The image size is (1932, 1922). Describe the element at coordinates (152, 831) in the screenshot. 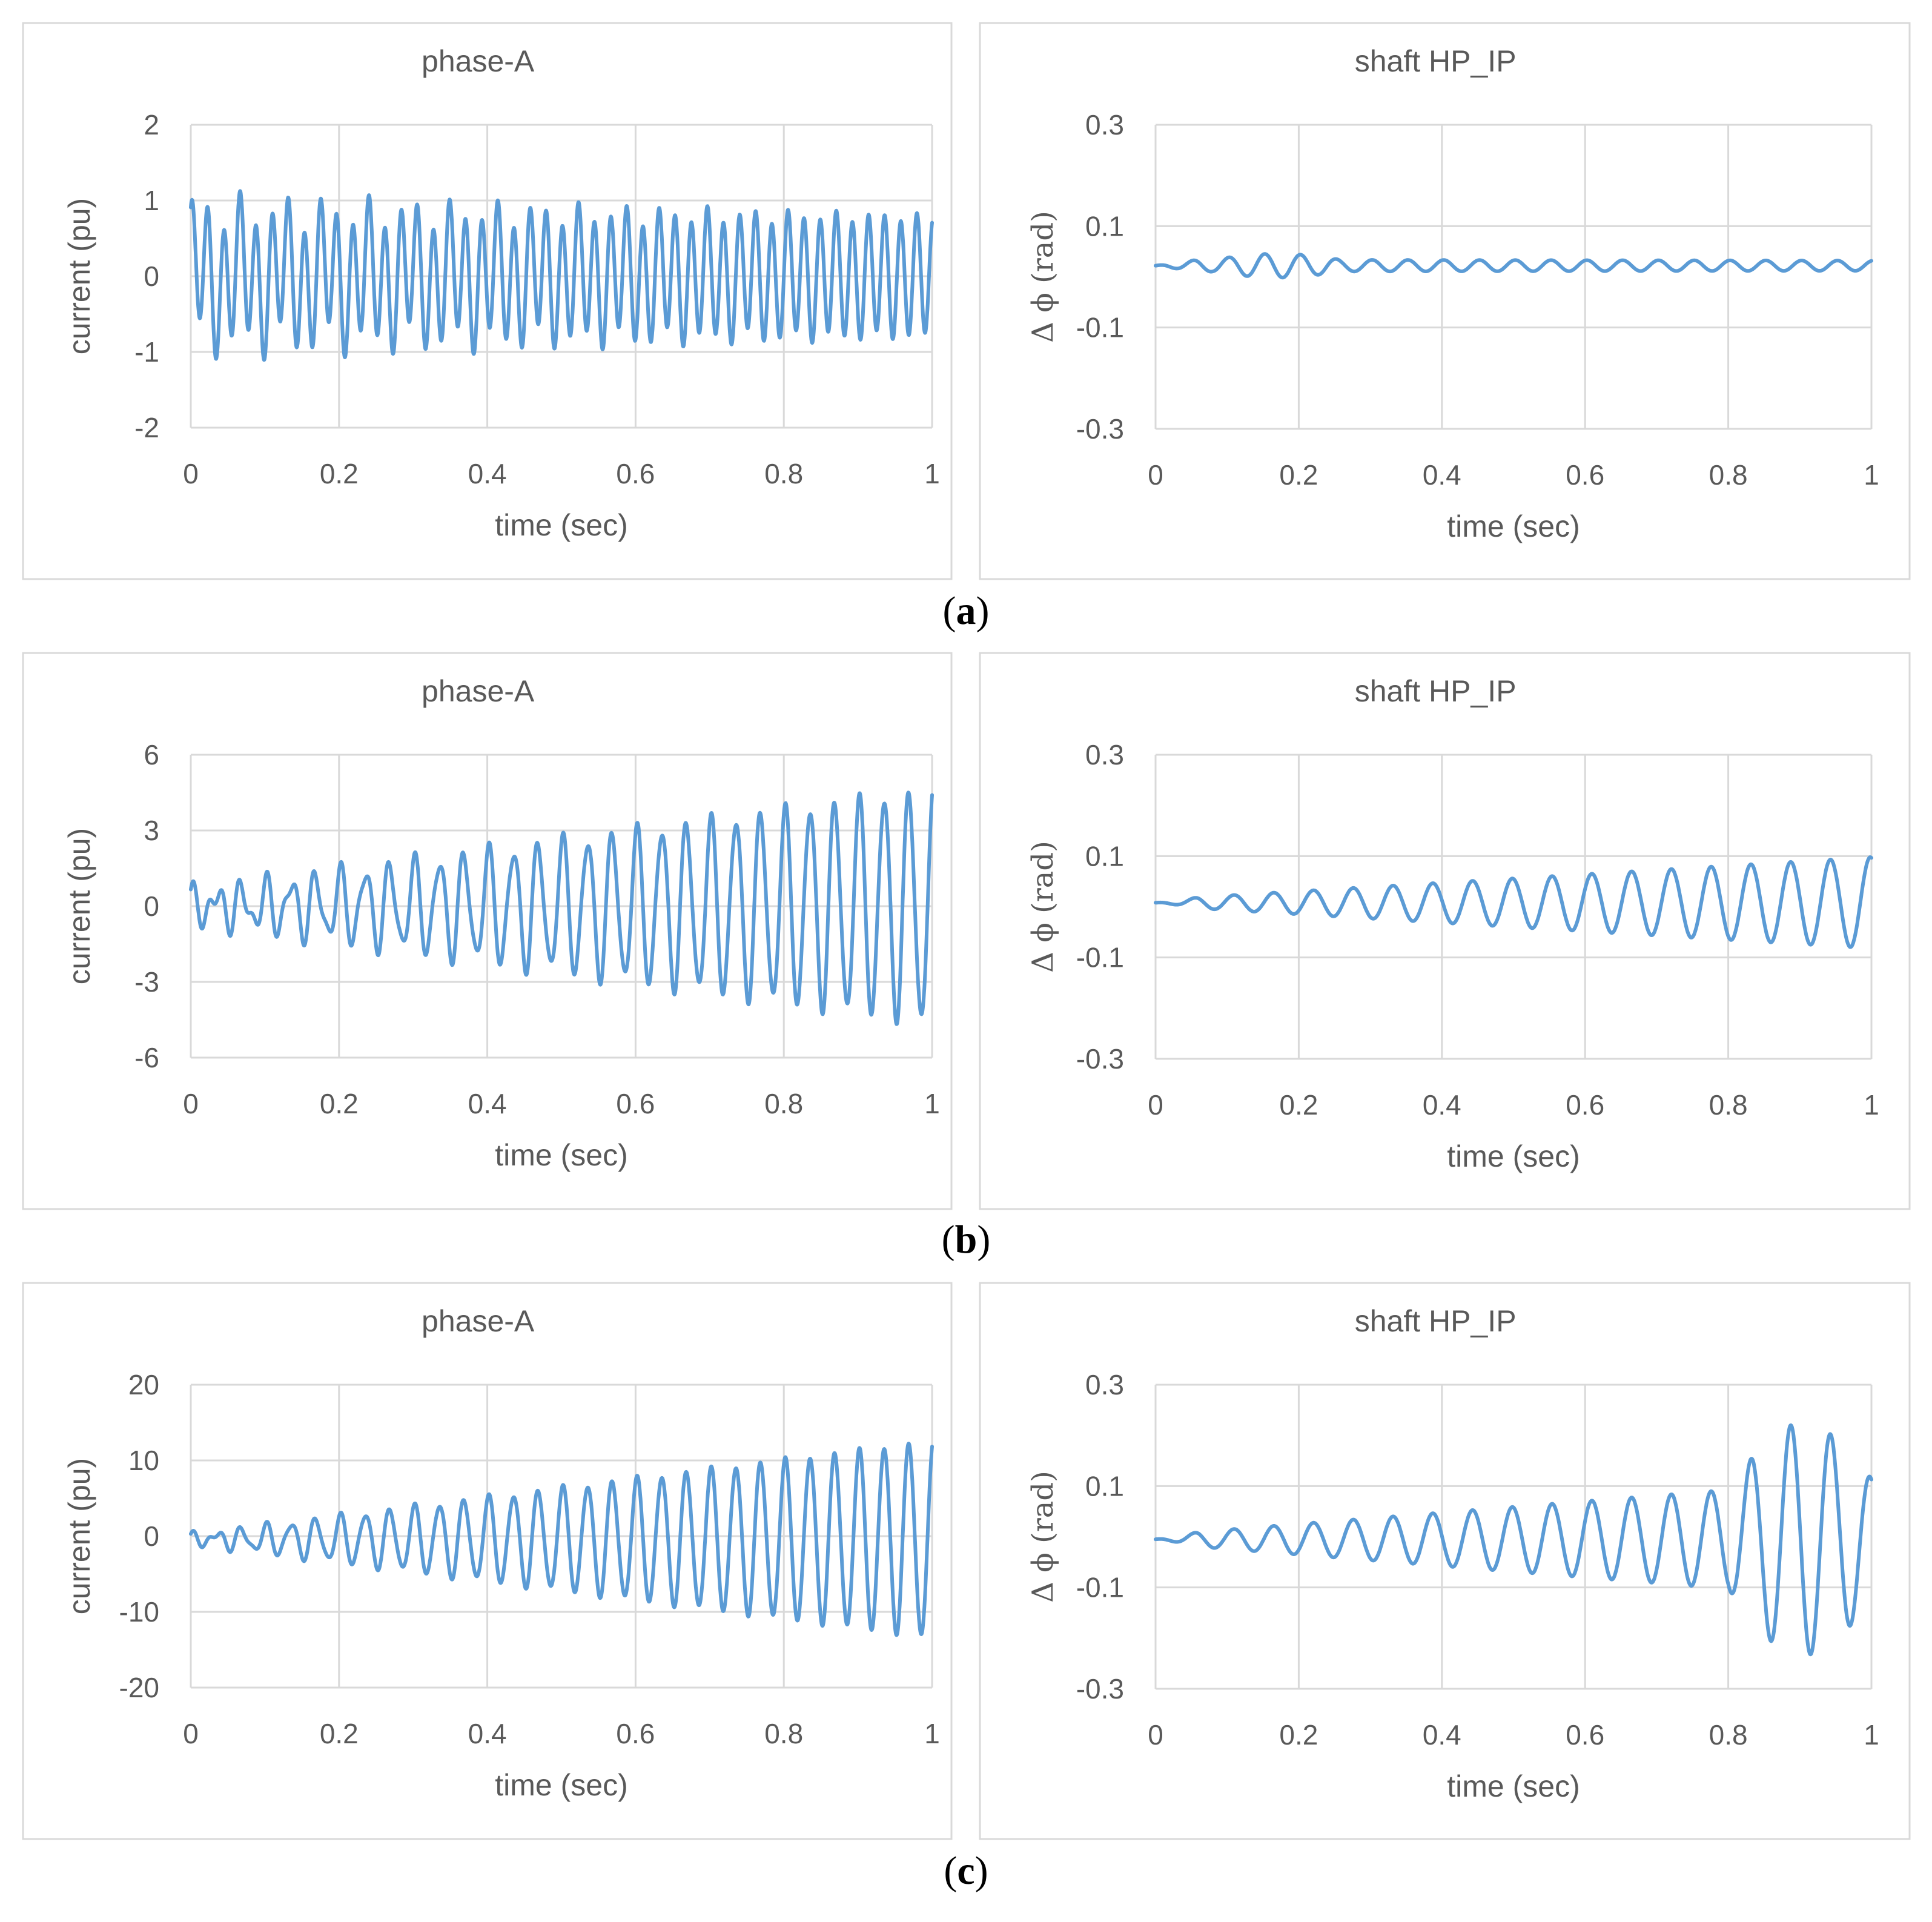

I see `y-tick-label: 3` at that location.